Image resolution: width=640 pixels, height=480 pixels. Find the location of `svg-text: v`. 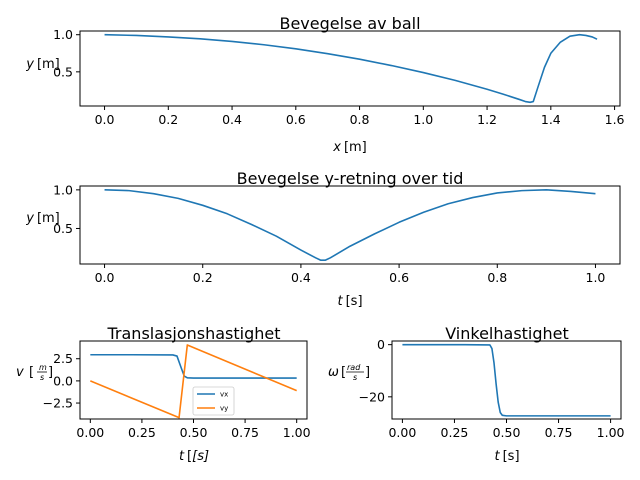

svg-text: v is located at coordinates (20, 372).